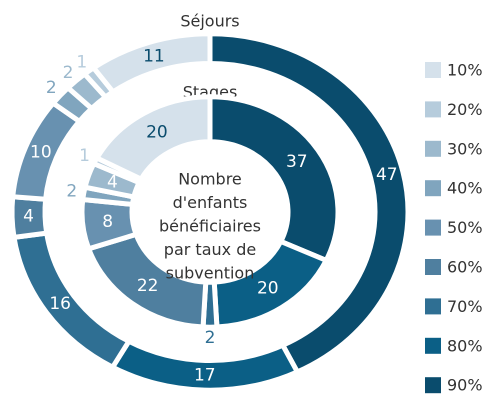 Image resolution: width=491 pixels, height=417 pixels. Describe the element at coordinates (465, 70) in the screenshot. I see `legend-label: 10%` at that location.